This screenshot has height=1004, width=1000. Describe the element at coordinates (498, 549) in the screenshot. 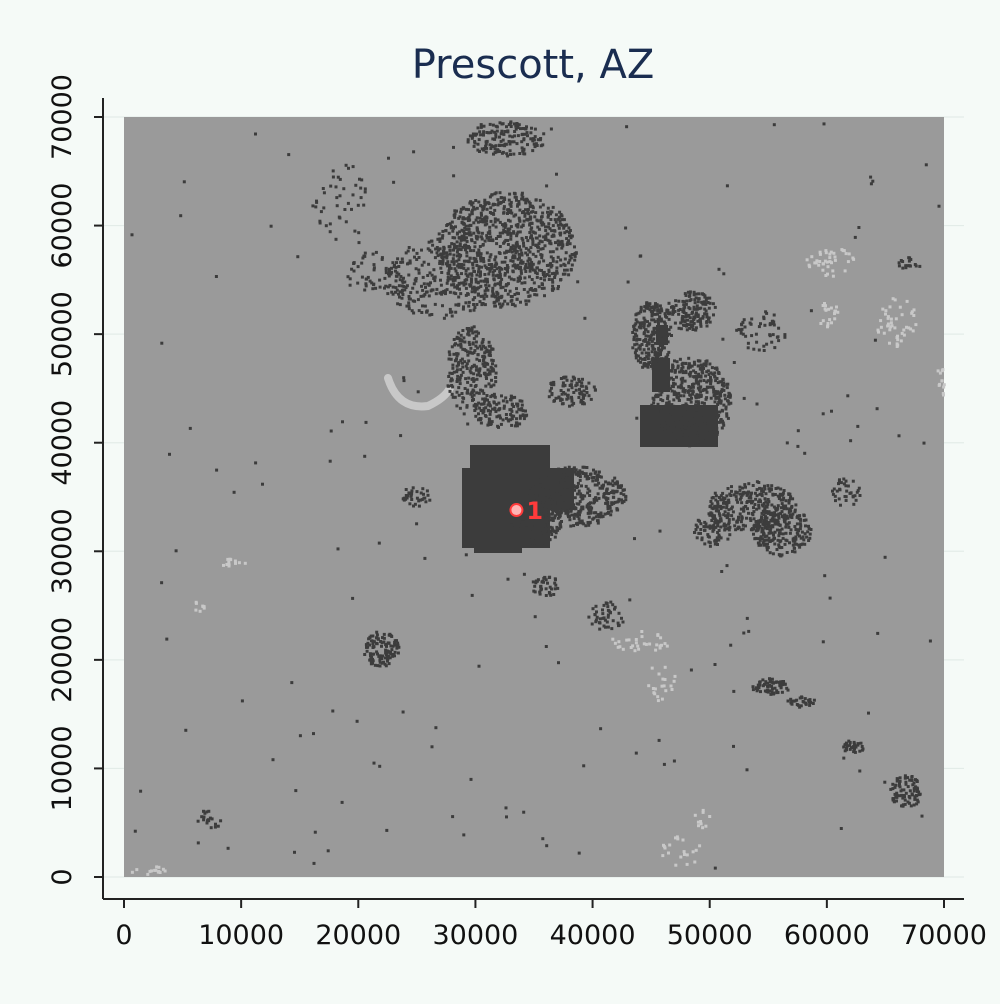

I see `developed-block` at that location.